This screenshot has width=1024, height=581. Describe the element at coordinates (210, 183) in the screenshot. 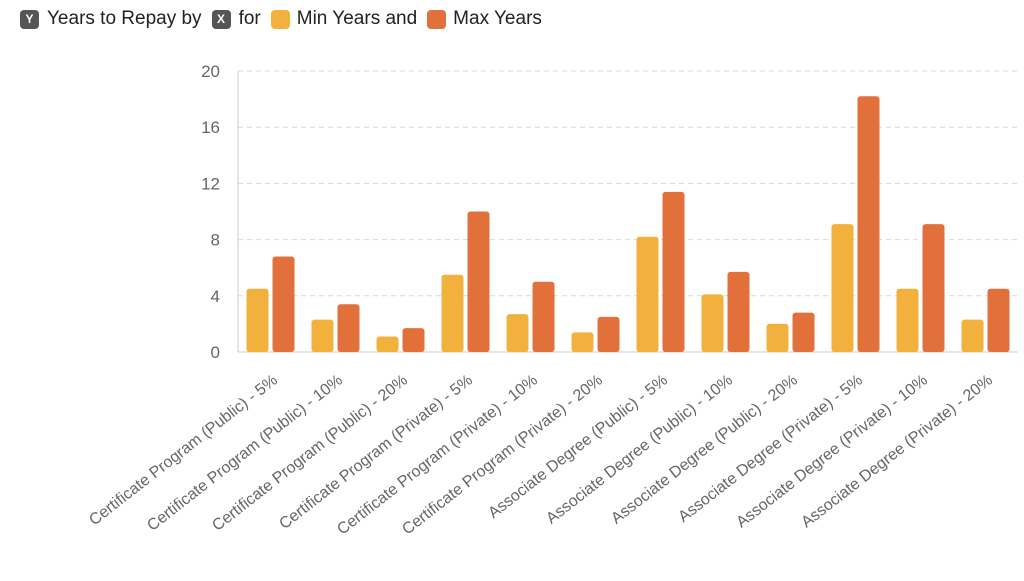

I see `y-tick-label: 12` at that location.